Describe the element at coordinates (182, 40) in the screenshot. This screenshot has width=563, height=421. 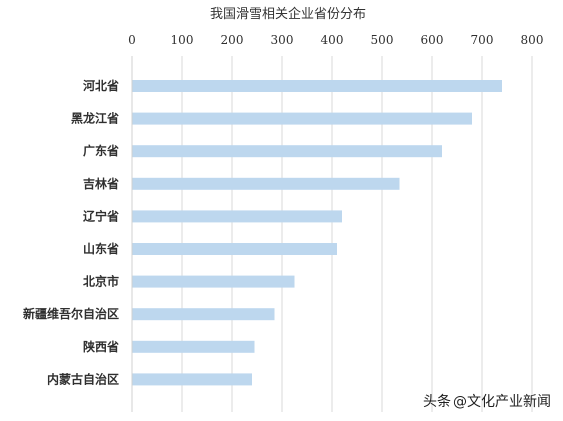
I see `x-tick-label: 100` at that location.